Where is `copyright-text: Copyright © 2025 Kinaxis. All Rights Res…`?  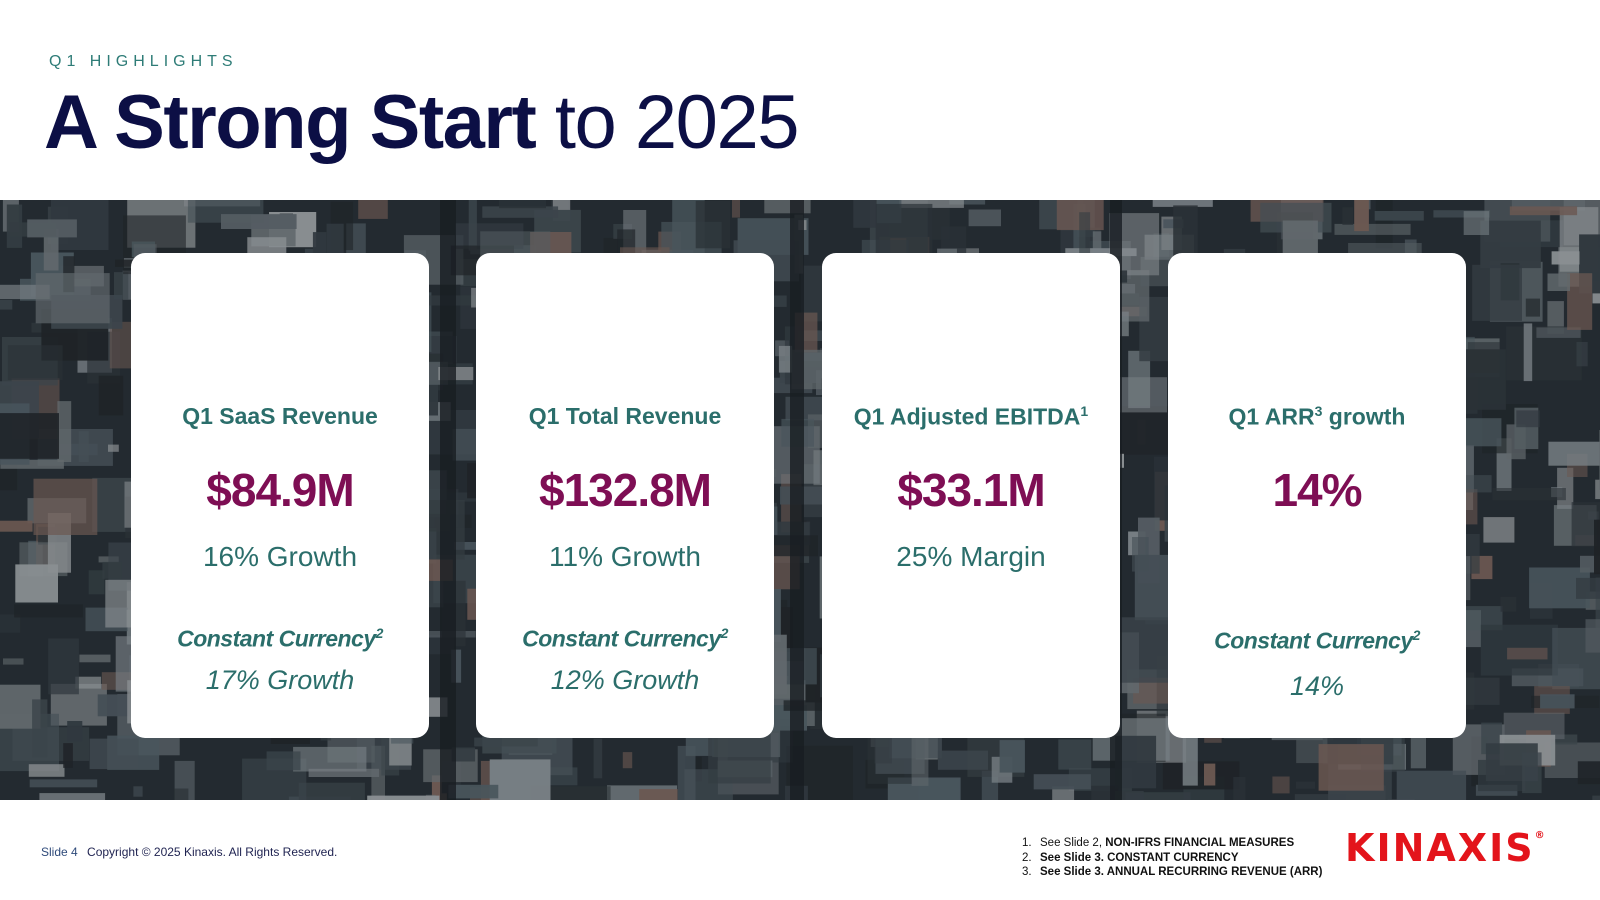
copyright-text: Copyright © 2025 Kinaxis. All Rights Res… is located at coordinates (212, 852).